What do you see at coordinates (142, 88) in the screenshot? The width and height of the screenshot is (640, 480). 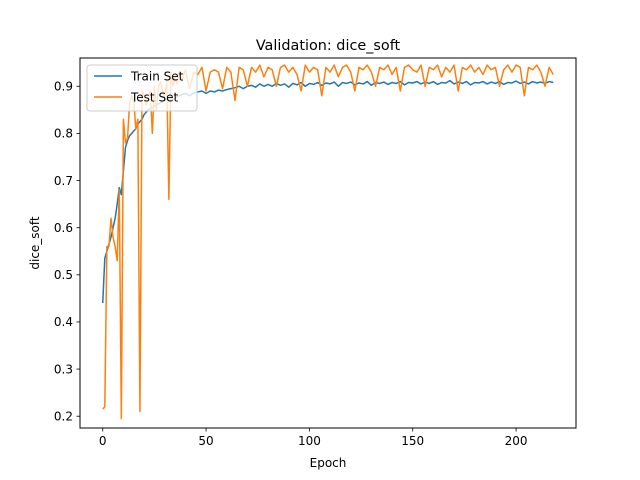 I see `legend: Train Set Test Set` at bounding box center [142, 88].